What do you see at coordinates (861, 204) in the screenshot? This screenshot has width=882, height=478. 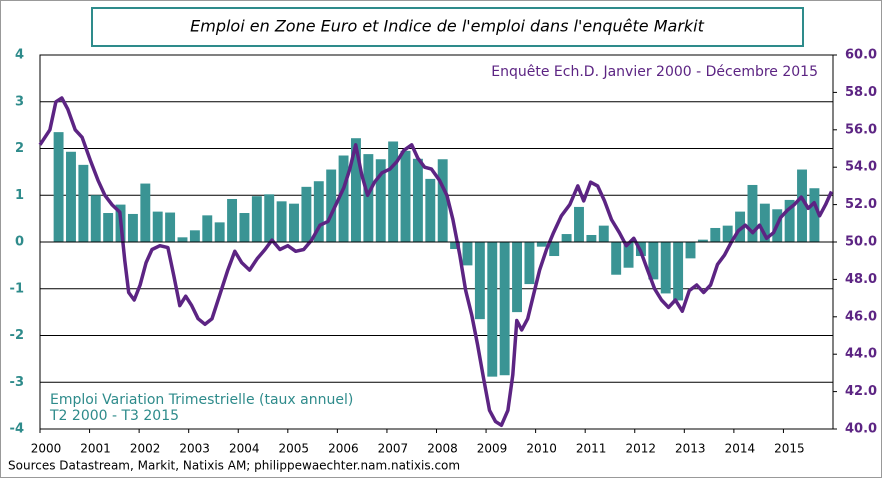 I see `y2-tick-label: 52.0` at bounding box center [861, 204].